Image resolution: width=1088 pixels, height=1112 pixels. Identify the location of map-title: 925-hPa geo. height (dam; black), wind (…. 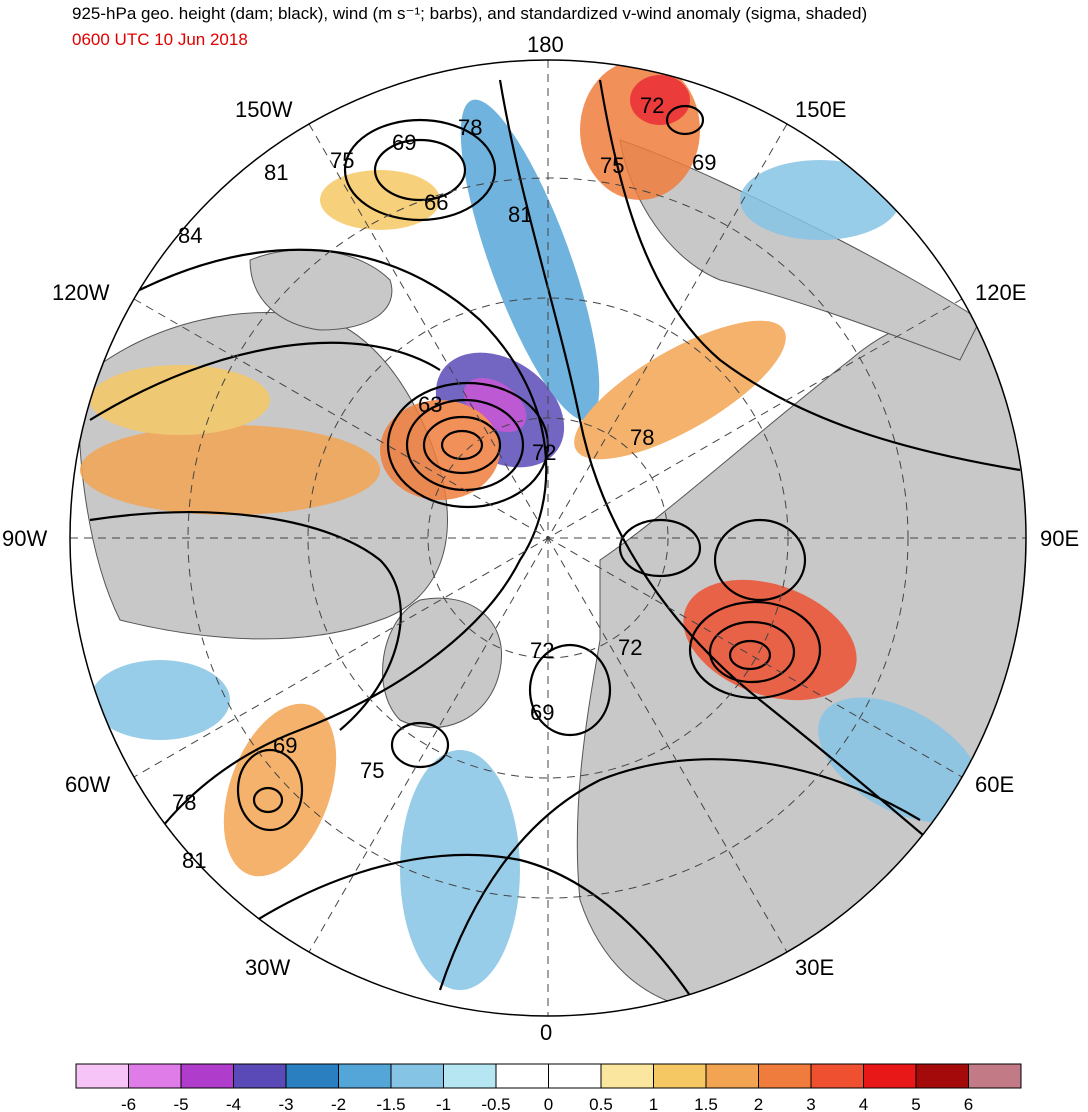
(470, 13).